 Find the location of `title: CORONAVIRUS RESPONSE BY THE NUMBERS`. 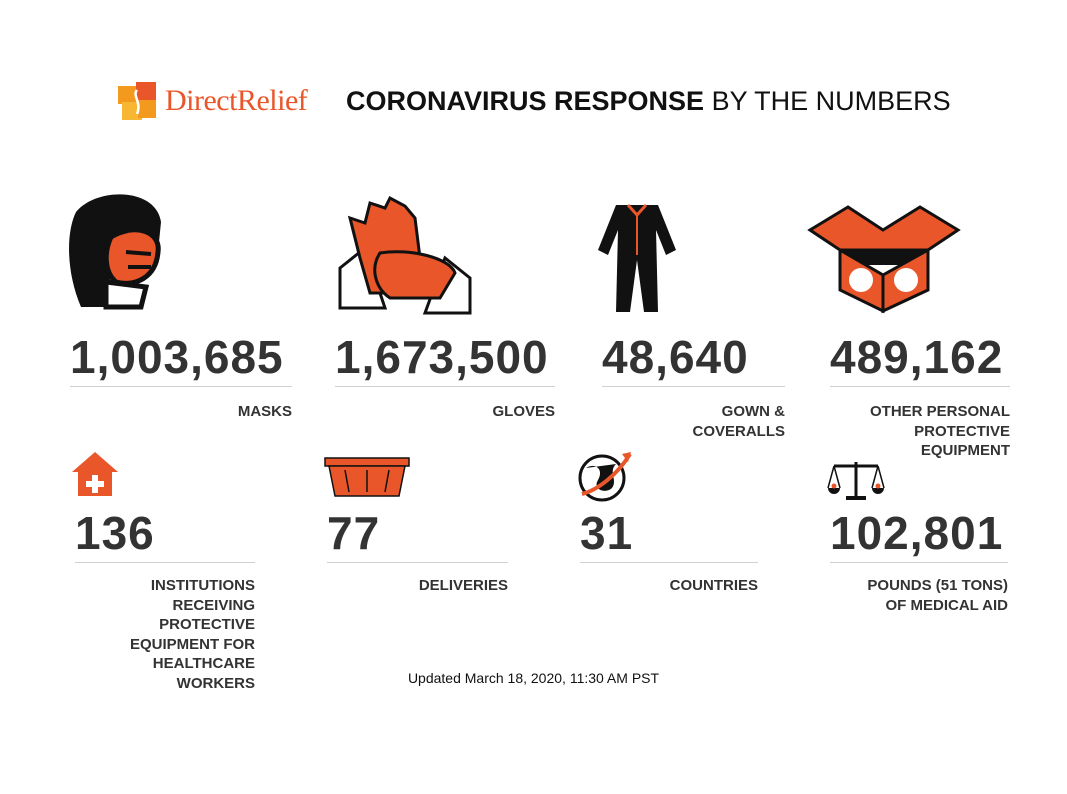

title: CORONAVIRUS RESPONSE BY THE NUMBERS is located at coordinates (648, 101).